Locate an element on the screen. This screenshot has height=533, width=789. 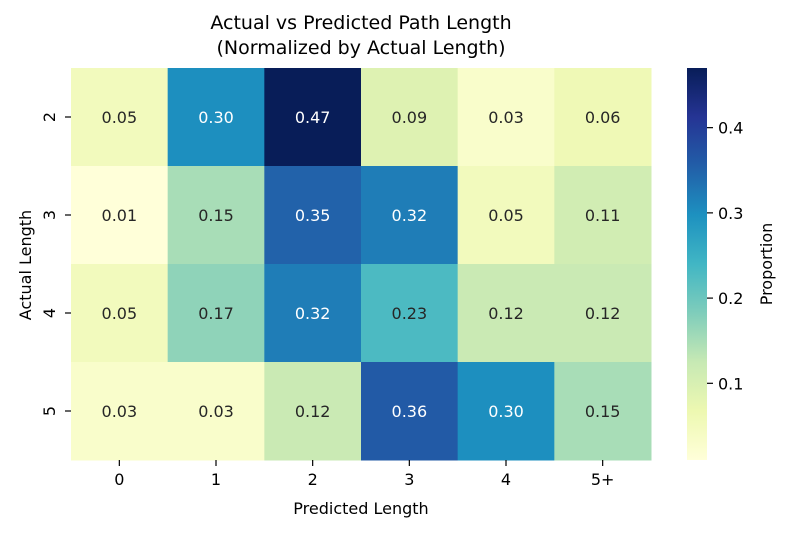
cell-value-label: 0.23 is located at coordinates (410, 313).